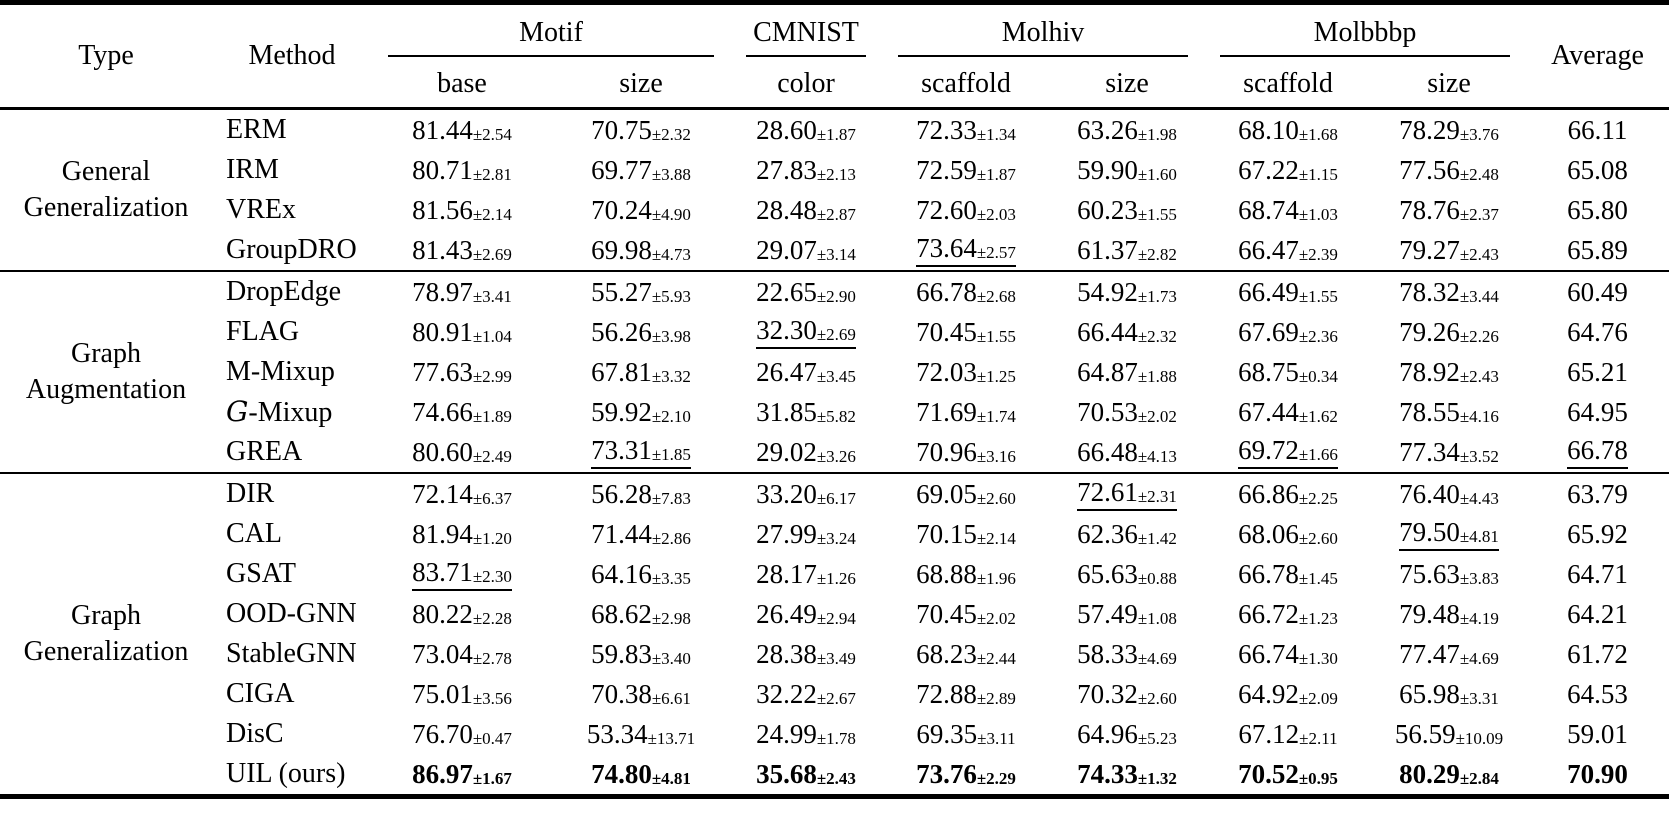  What do you see at coordinates (462, 653) in the screenshot?
I see `value-text: 73.04±2.78` at bounding box center [462, 653].